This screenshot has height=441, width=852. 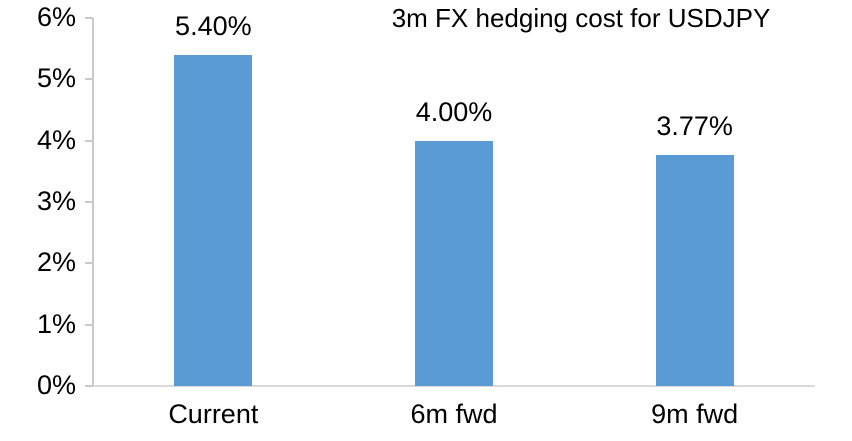 What do you see at coordinates (213, 25) in the screenshot?
I see `bar-value-label: 5.40%` at bounding box center [213, 25].